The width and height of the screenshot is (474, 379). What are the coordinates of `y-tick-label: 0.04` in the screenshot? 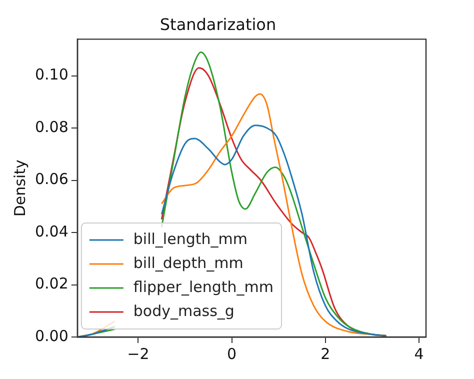 It's located at (51, 231).